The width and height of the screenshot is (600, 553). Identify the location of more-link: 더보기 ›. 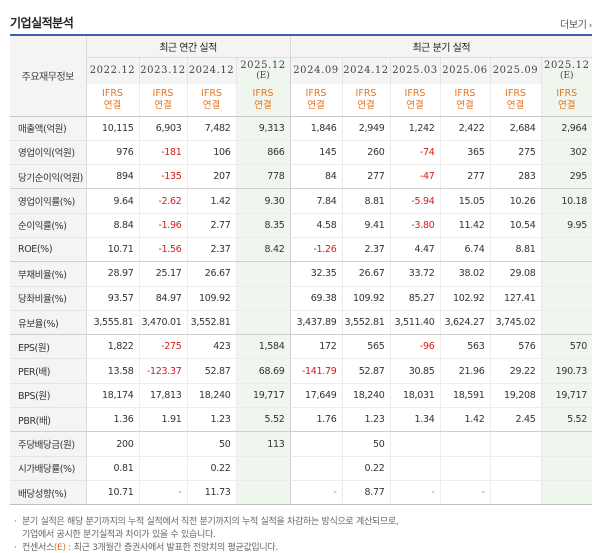
(576, 23).